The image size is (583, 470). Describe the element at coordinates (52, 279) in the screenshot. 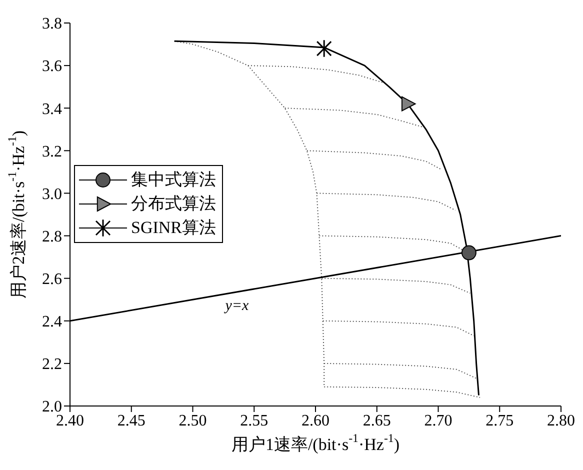

I see `y-tick-label: 2.6` at that location.